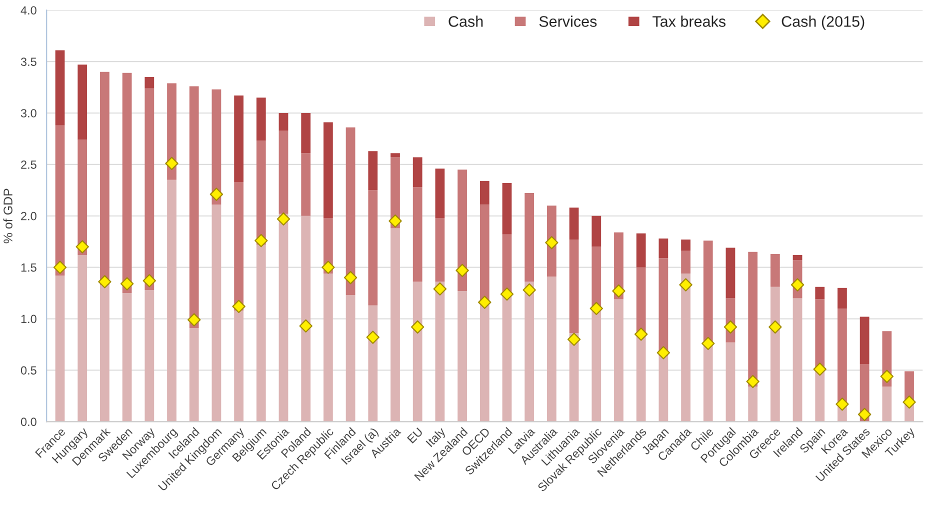 The image size is (932, 508). I want to click on y-tick-label: 1.0, so click(28, 319).